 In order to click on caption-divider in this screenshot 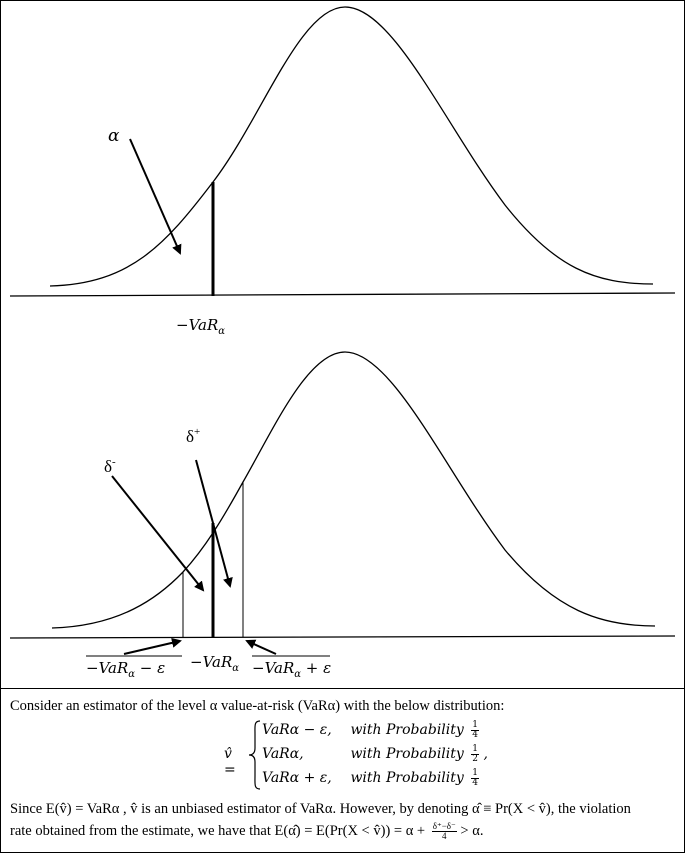, I will do `click(342, 688)`.